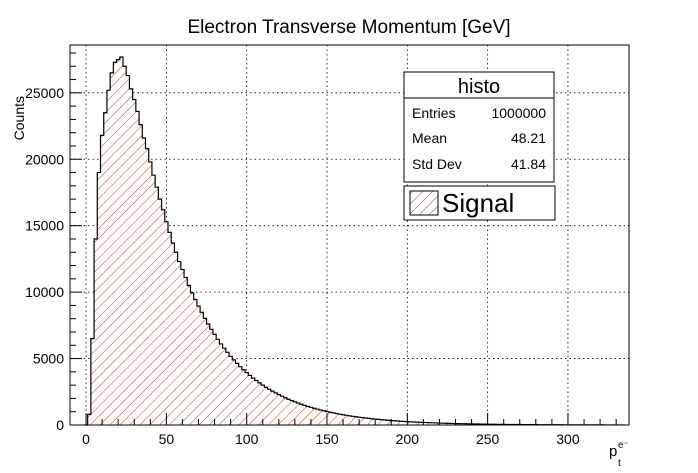 This screenshot has width=698, height=473. Describe the element at coordinates (518, 113) in the screenshot. I see `stats-entries-value: 1000000` at that location.